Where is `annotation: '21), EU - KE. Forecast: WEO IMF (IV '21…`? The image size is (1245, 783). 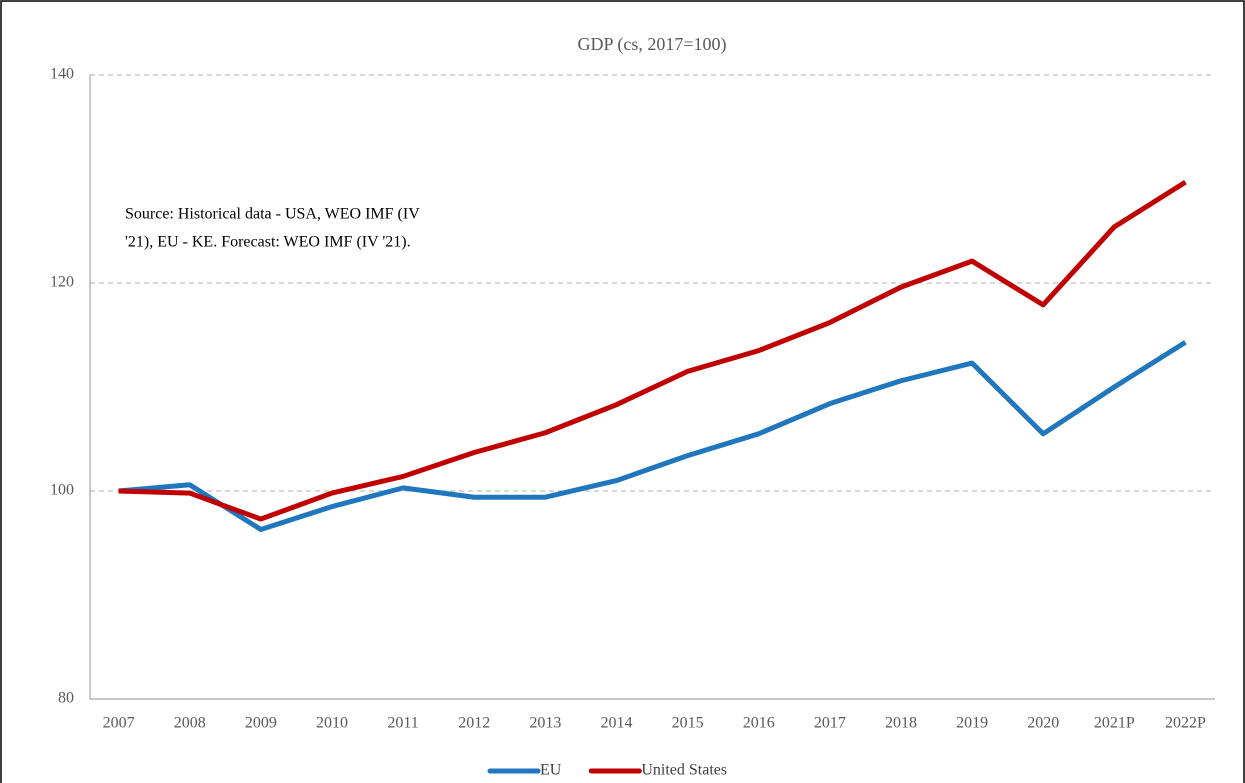
annotation: '21), EU - KE. Forecast: WEO IMF (IV '21… is located at coordinates (268, 242).